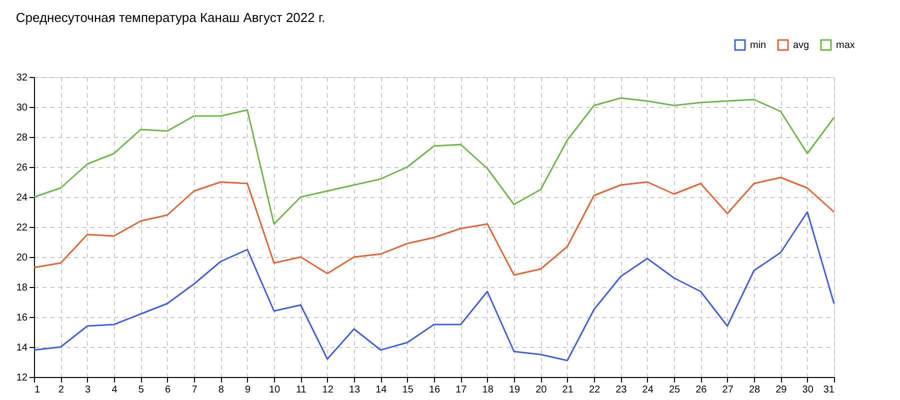 The image size is (900, 400). I want to click on x-tick-label: 1, so click(37, 390).